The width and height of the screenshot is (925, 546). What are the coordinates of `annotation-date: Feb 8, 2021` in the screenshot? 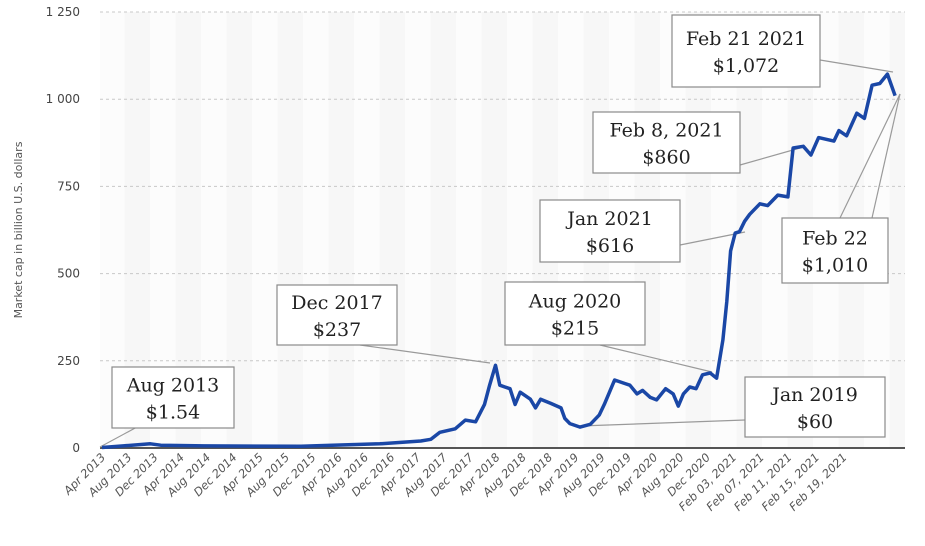 It's located at (666, 131).